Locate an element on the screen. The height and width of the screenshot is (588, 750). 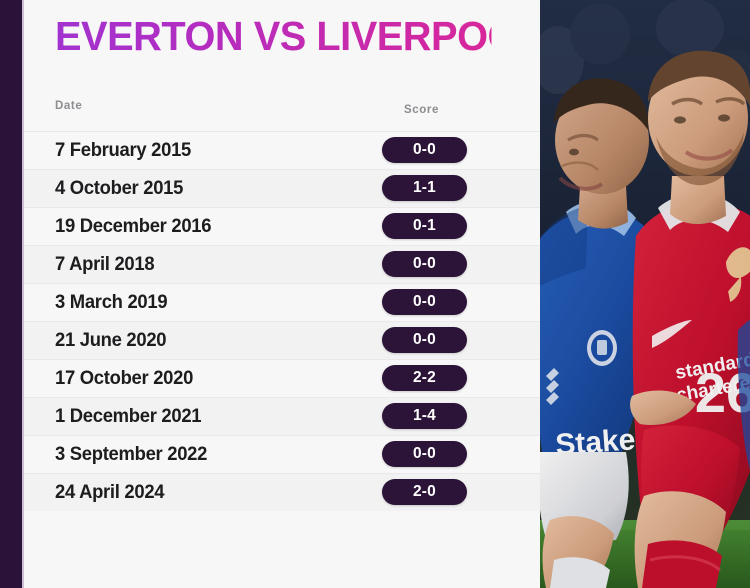
fixture-date: 21 June 2020 is located at coordinates (111, 340).